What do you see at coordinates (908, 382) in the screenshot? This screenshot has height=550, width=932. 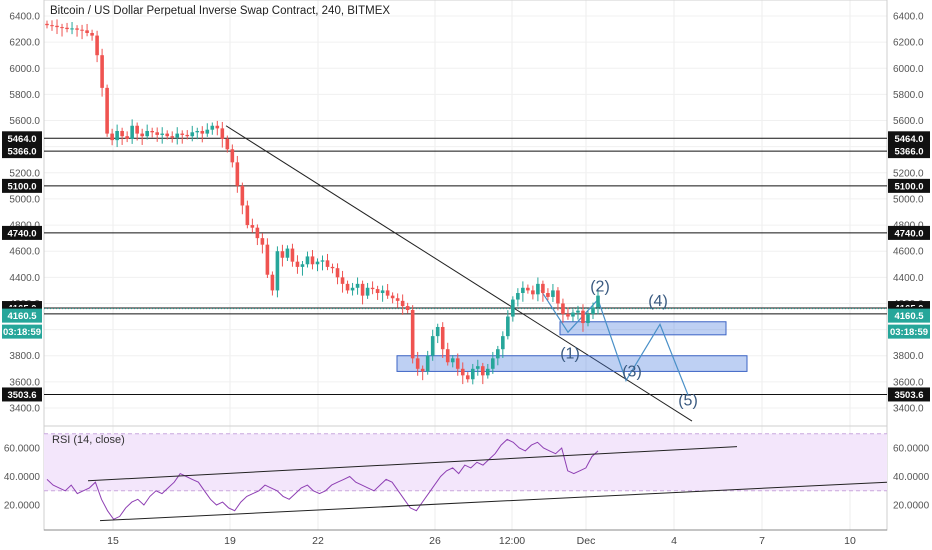 I see `price-tick-label: 3600.0` at bounding box center [908, 382].